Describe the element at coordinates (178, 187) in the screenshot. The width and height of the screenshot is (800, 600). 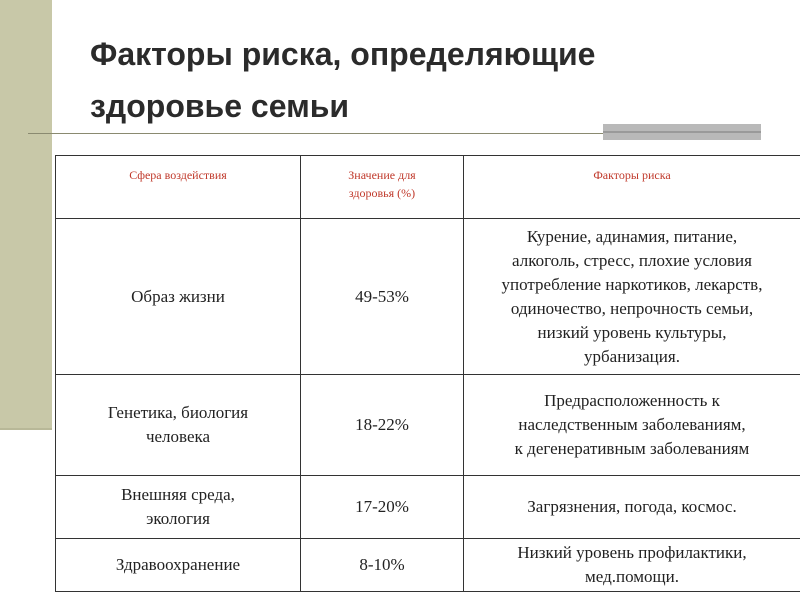
I see `header-sphere: Сфера воздействия` at that location.